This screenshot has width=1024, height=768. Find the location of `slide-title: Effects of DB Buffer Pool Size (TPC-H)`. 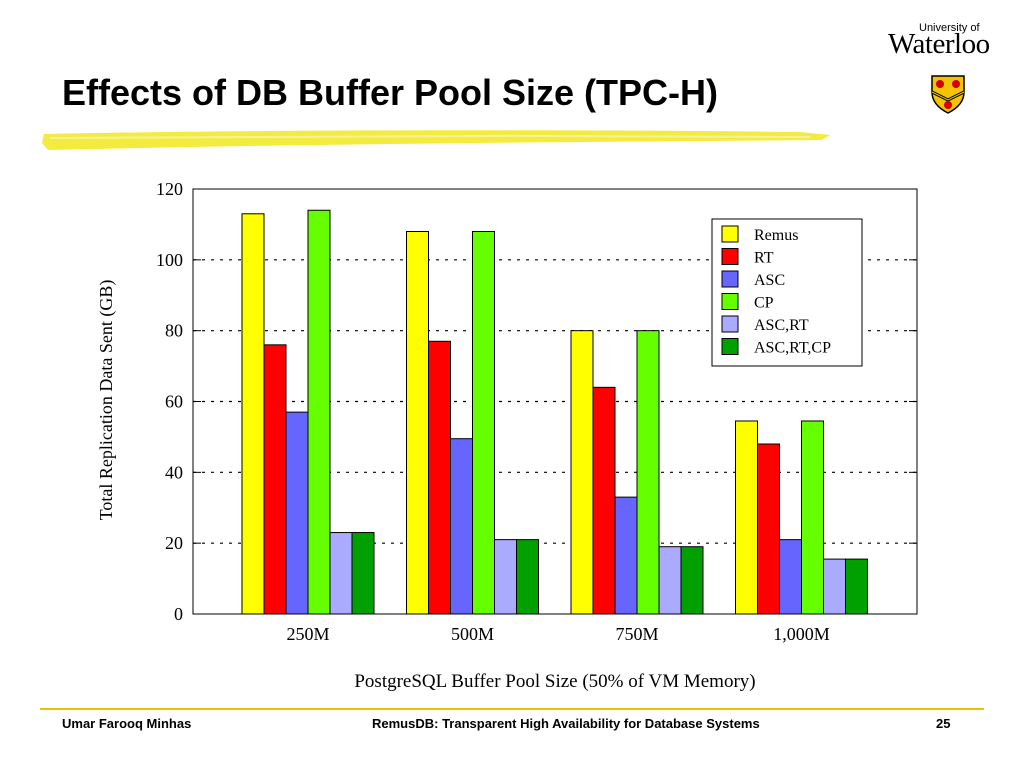

slide-title: Effects of DB Buffer Pool Size (TPC-H) is located at coordinates (390, 92).